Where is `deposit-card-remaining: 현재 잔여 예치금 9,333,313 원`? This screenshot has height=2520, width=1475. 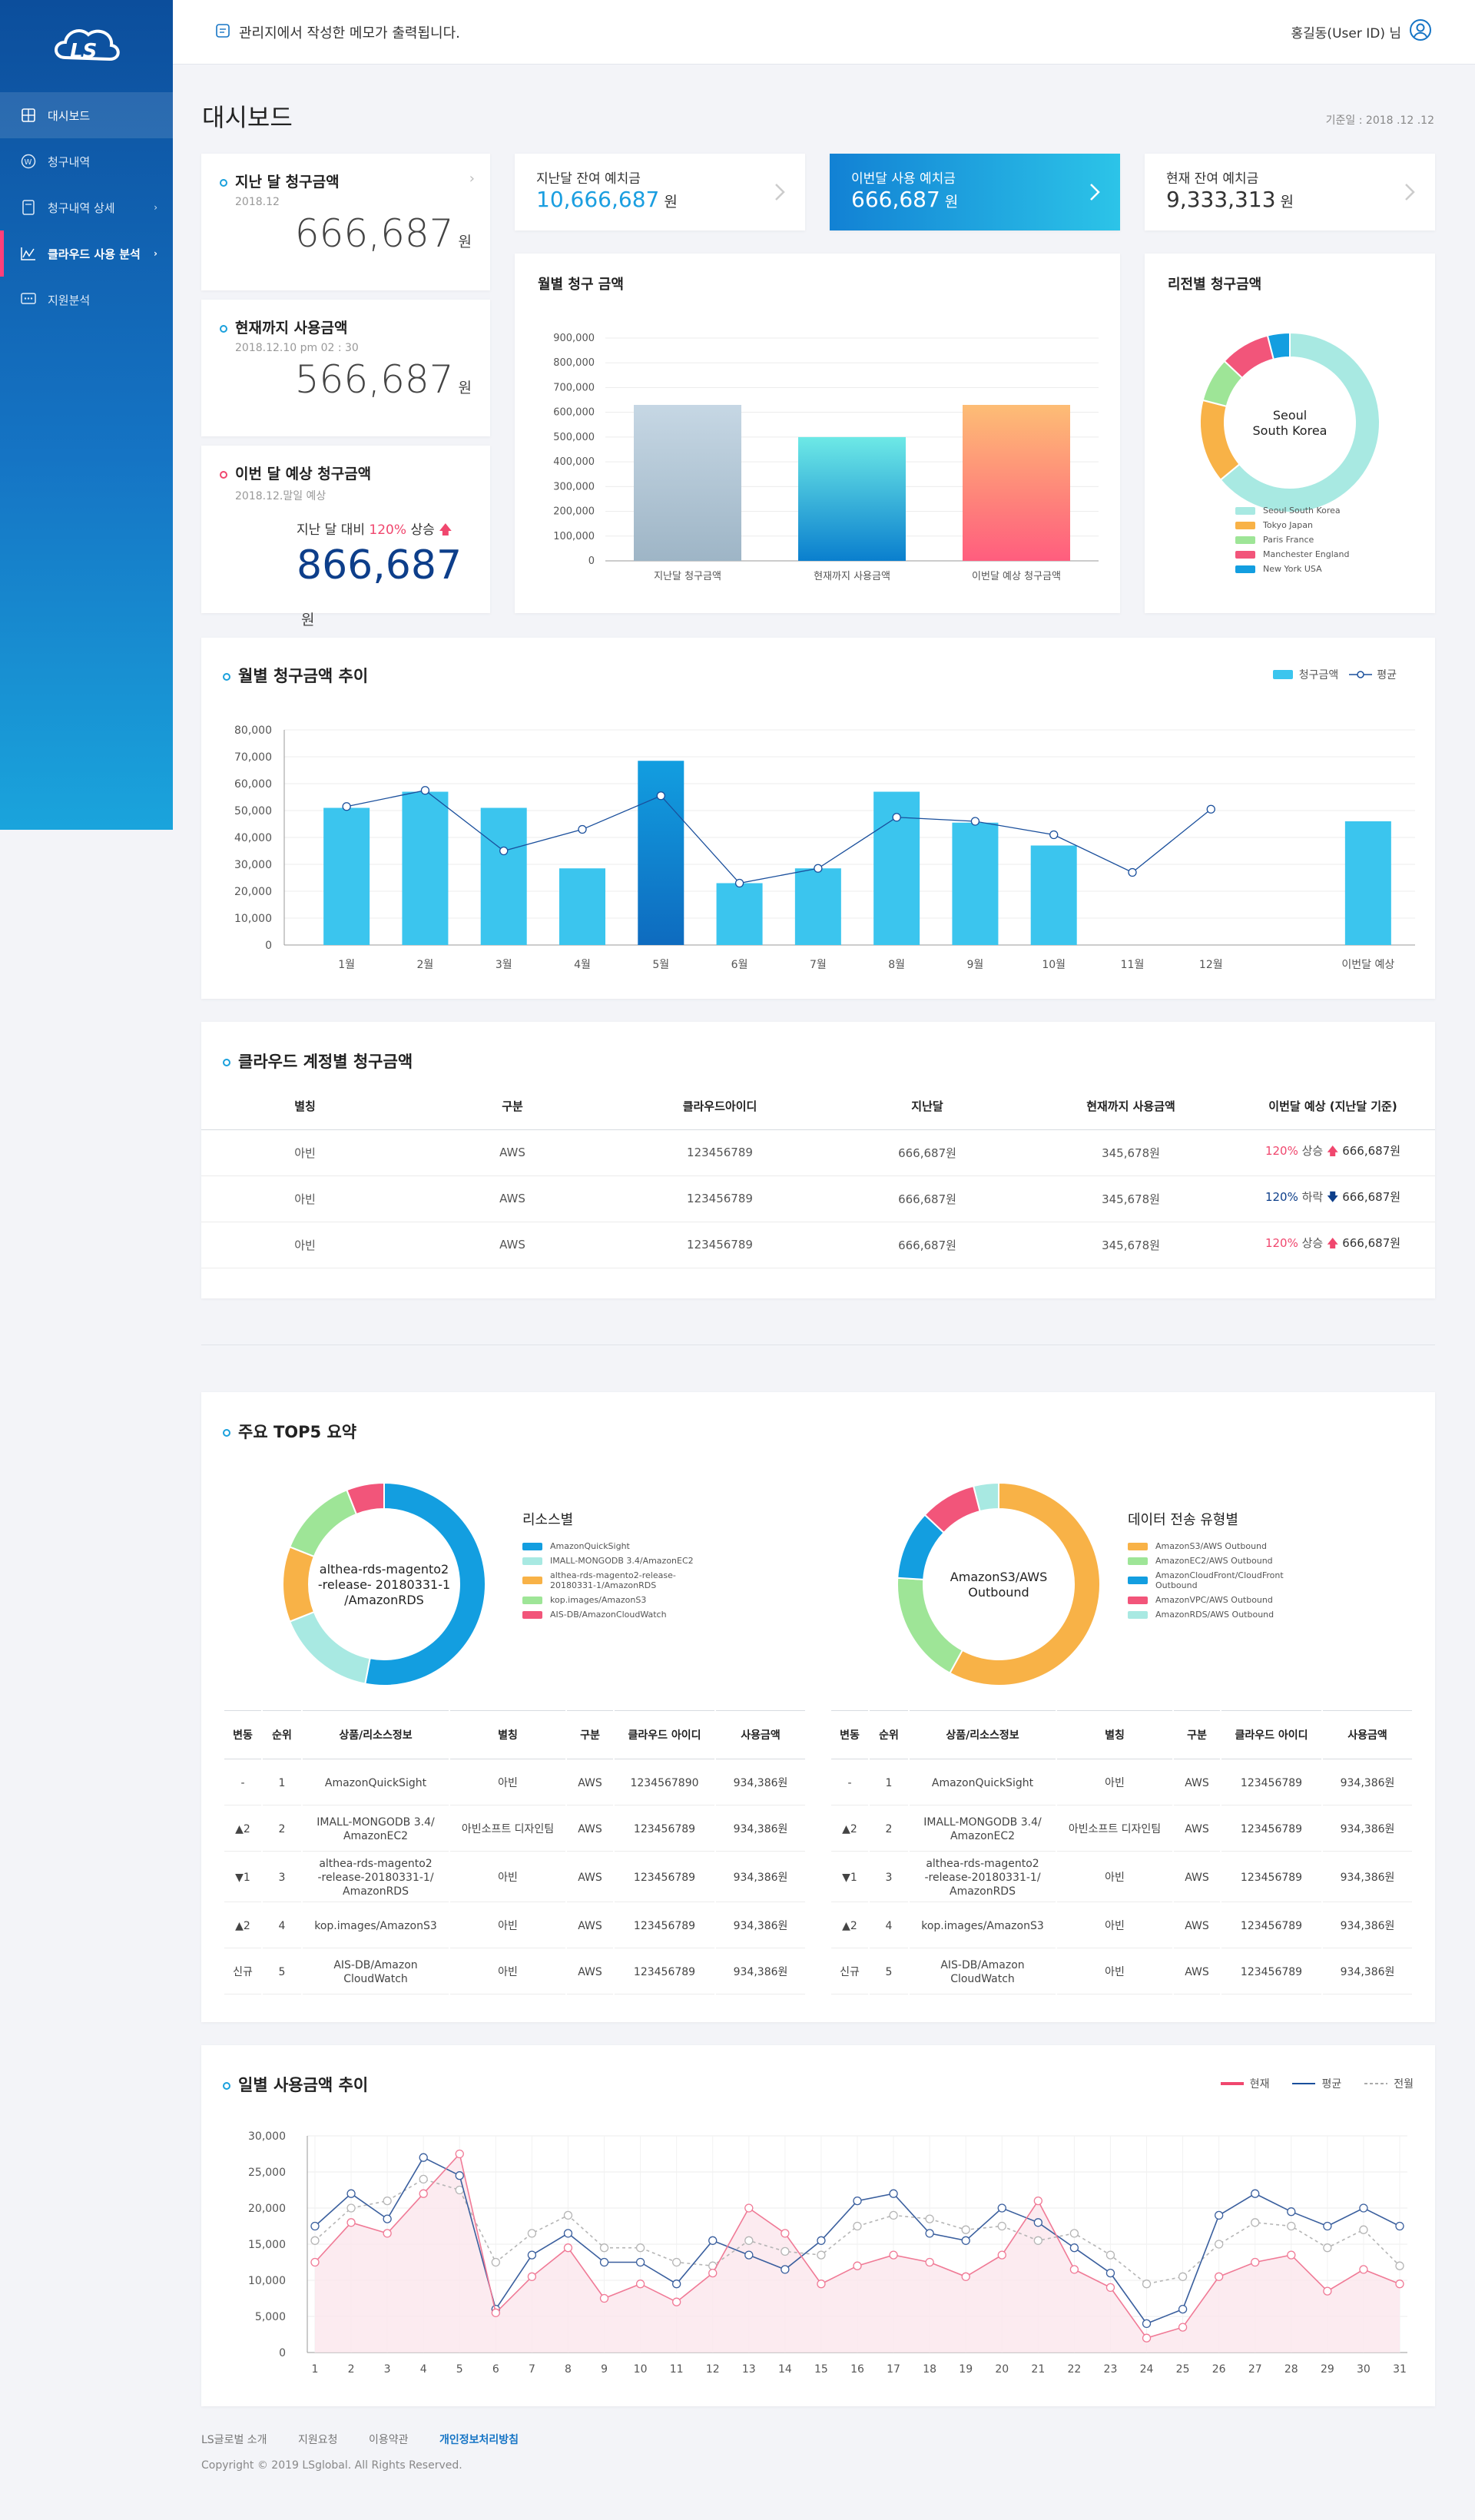 deposit-card-remaining: 현재 잔여 예치금 9,333,313 원 is located at coordinates (1290, 192).